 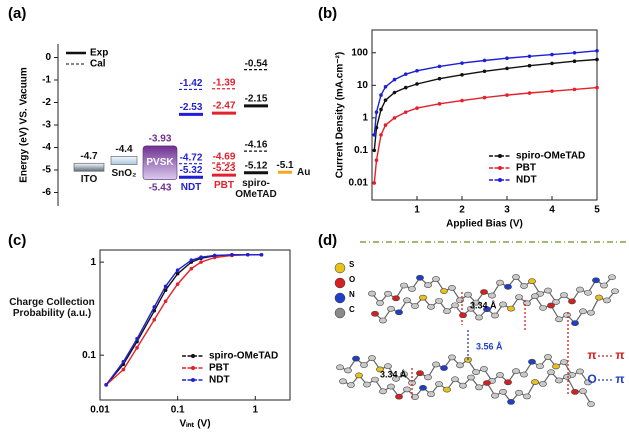 I want to click on material-name: SnO₂, so click(x=124, y=173).